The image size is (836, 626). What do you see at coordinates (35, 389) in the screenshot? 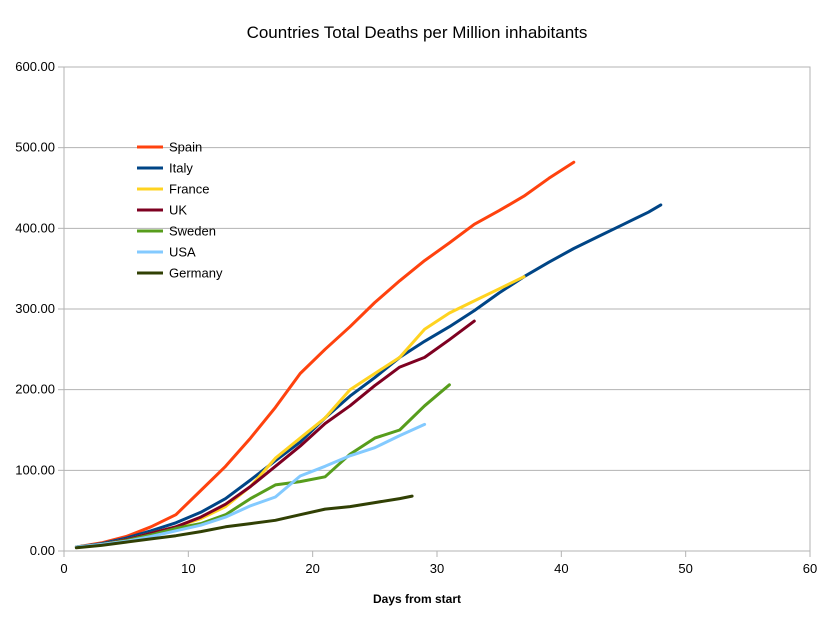
I see `y-tick-label: 200.00` at bounding box center [35, 389].